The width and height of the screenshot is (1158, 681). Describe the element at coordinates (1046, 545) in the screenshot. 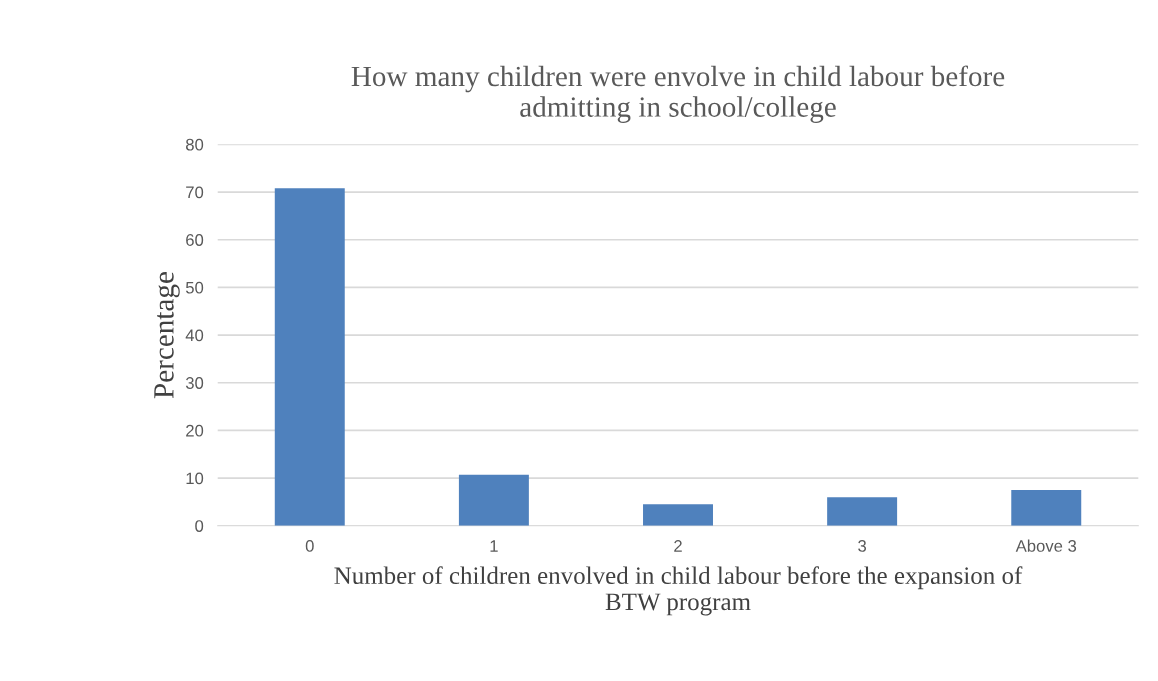

I see `x-tick-label: Above 3` at that location.